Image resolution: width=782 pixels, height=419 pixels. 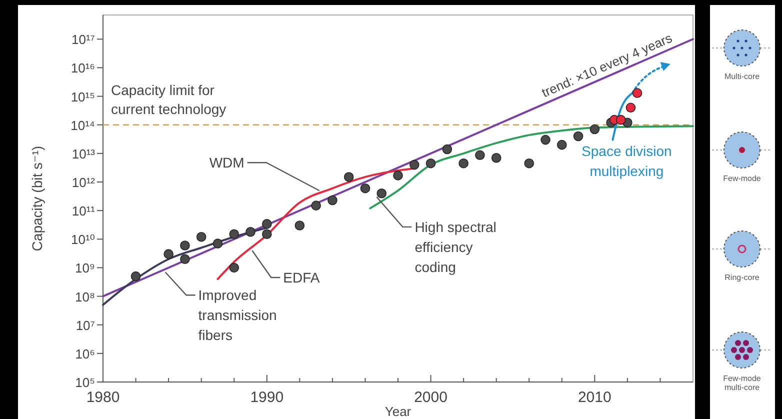 I want to click on y-tick-label: 10¹⁷, so click(x=84, y=40).